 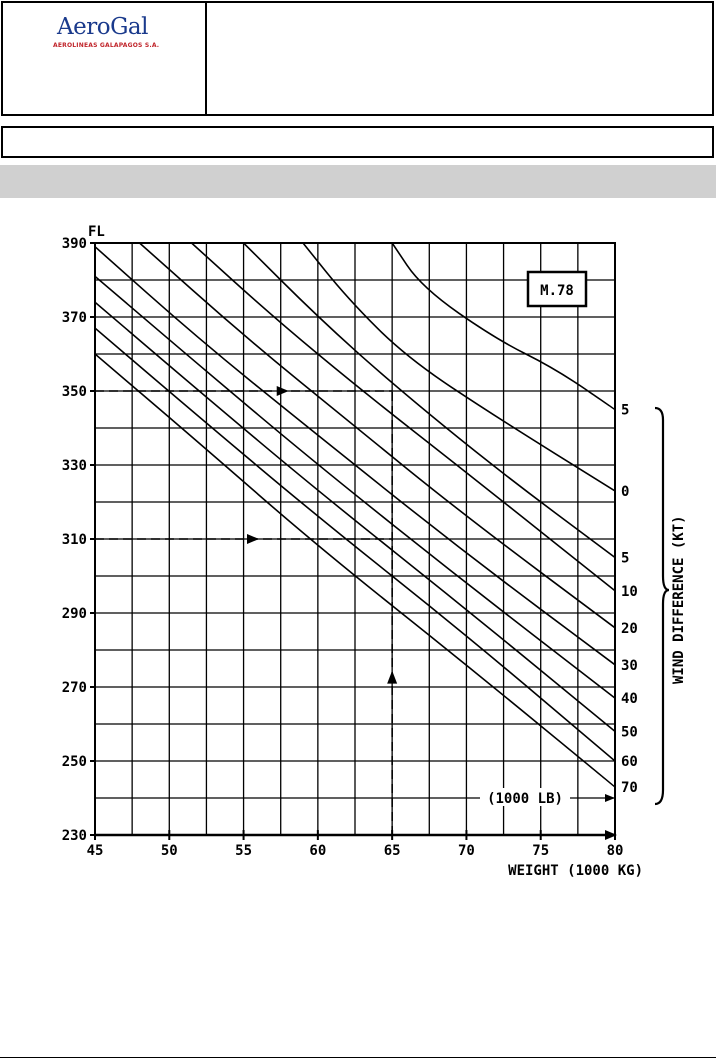 I want to click on y-tick-label: 270, so click(x=74, y=688).